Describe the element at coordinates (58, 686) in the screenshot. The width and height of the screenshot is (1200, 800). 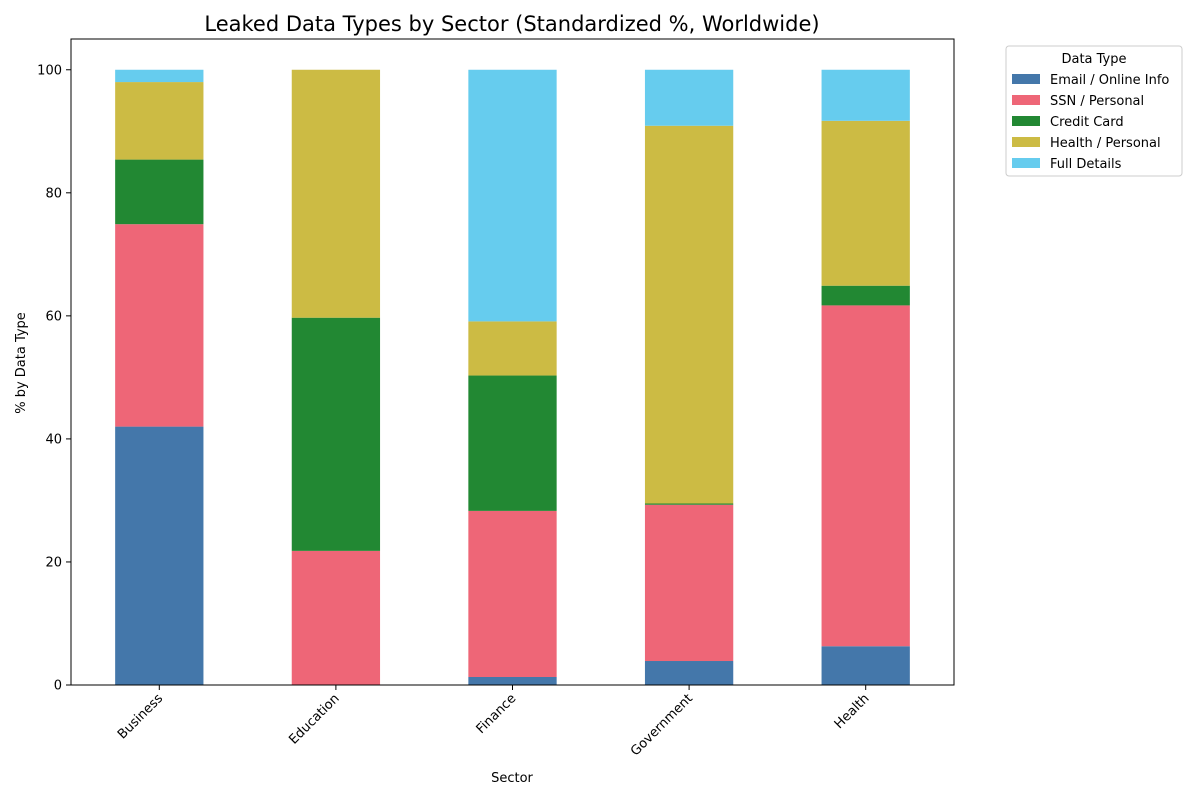
I see `y-tick-label: 0` at that location.